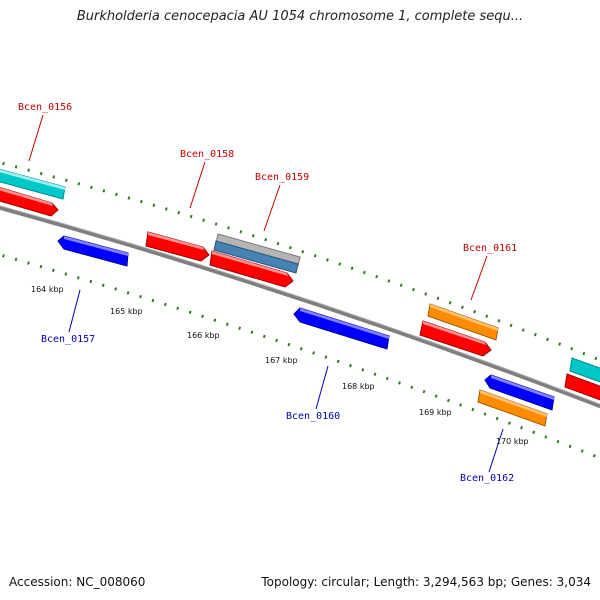 The image size is (600, 600). What do you see at coordinates (77, 582) in the screenshot?
I see `accession-label: Accession: NC_008060` at bounding box center [77, 582].